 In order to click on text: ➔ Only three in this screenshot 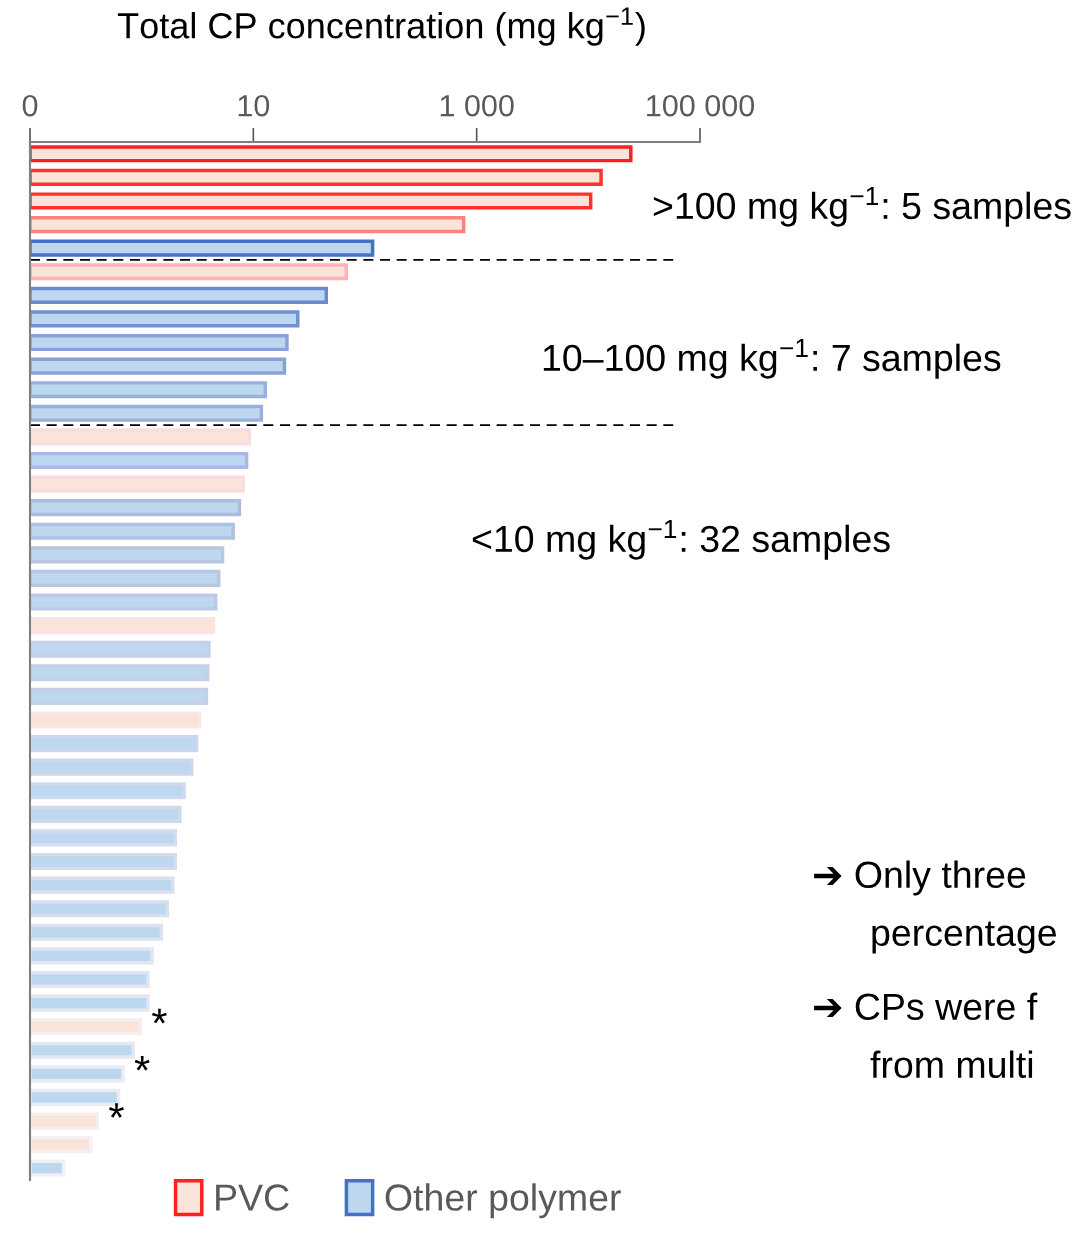, I will do `click(920, 878)`.